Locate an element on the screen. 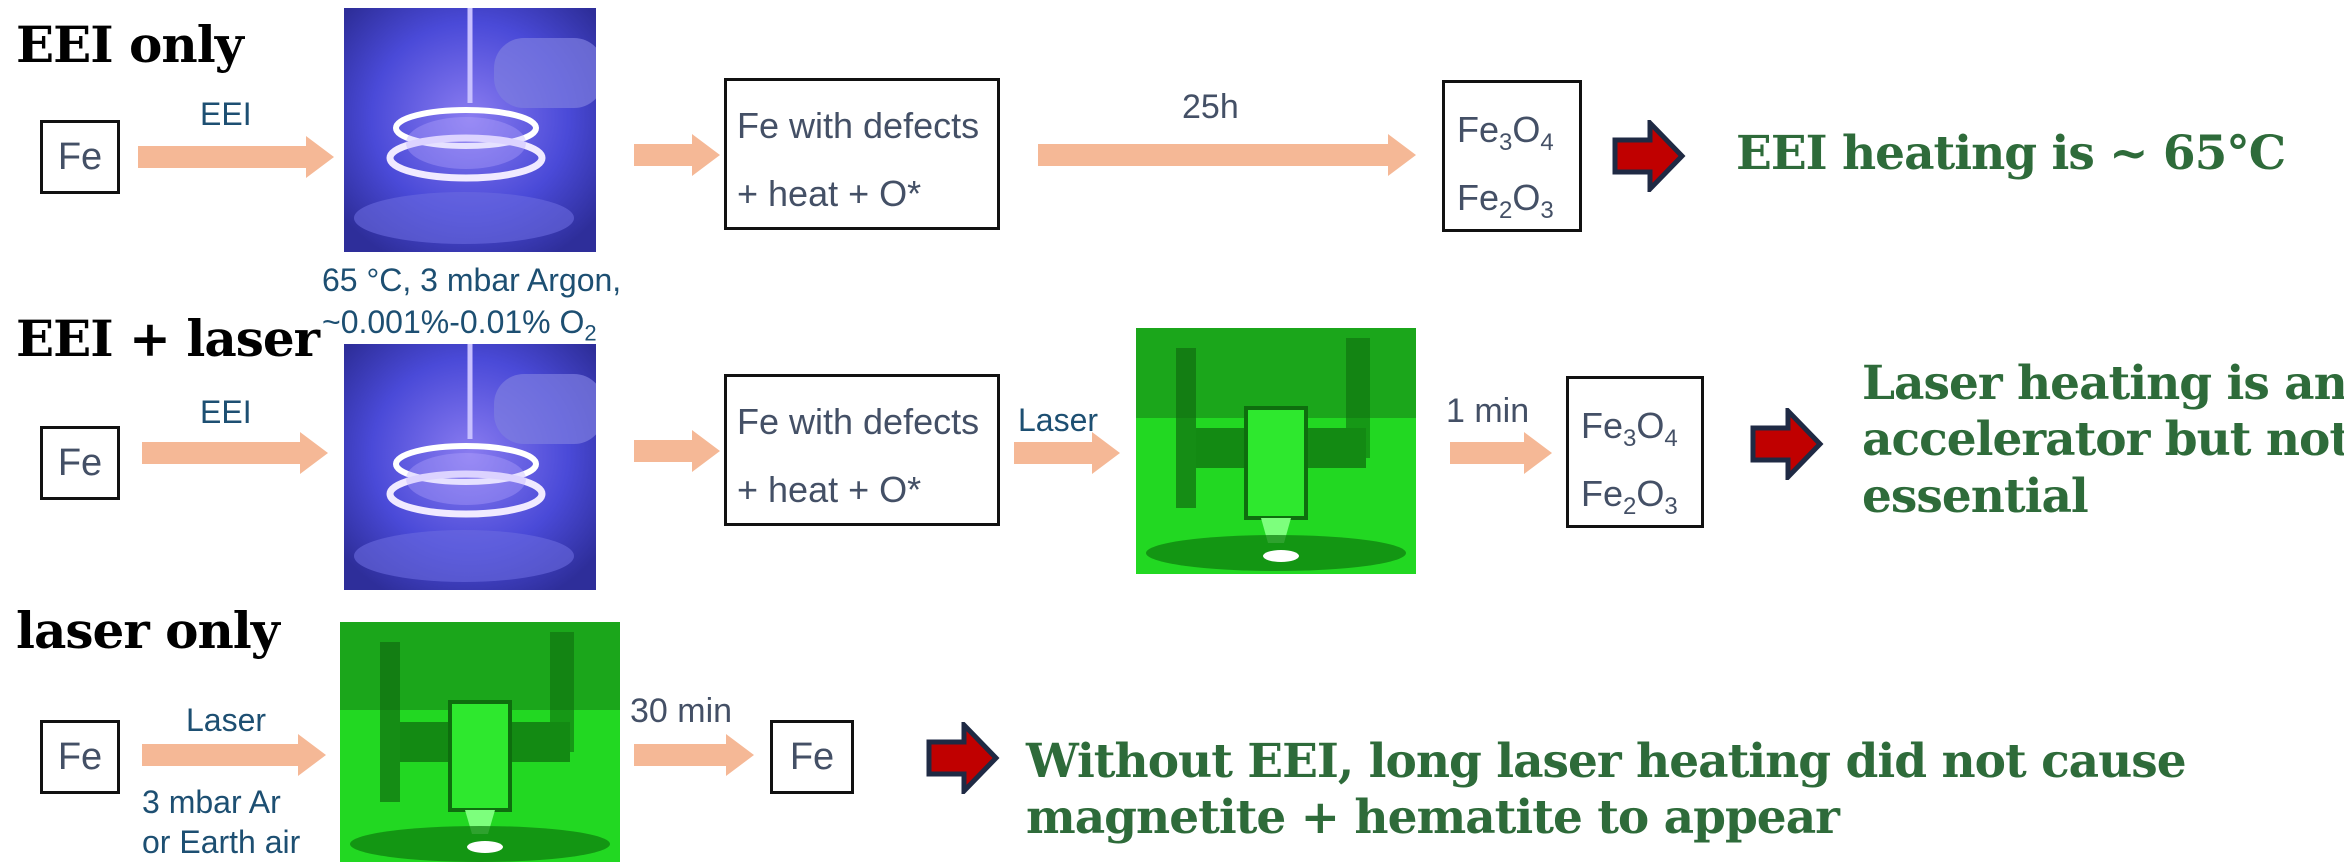 This screenshot has height=862, width=2344. conclusion-line: accelerator but not is located at coordinates (2103, 440).